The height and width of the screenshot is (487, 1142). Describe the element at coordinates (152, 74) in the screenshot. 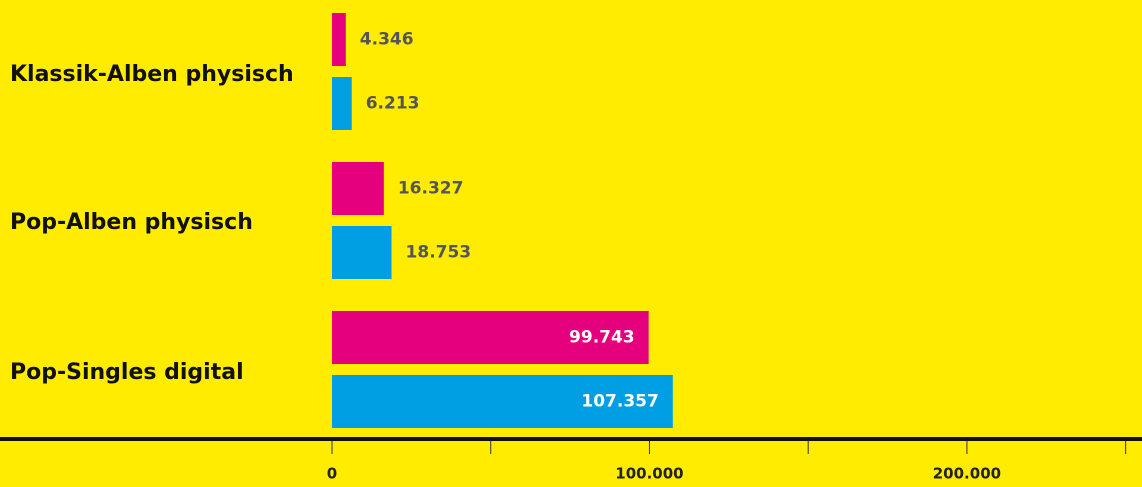

I see `category-label: Klassik-Alben physisch` at that location.